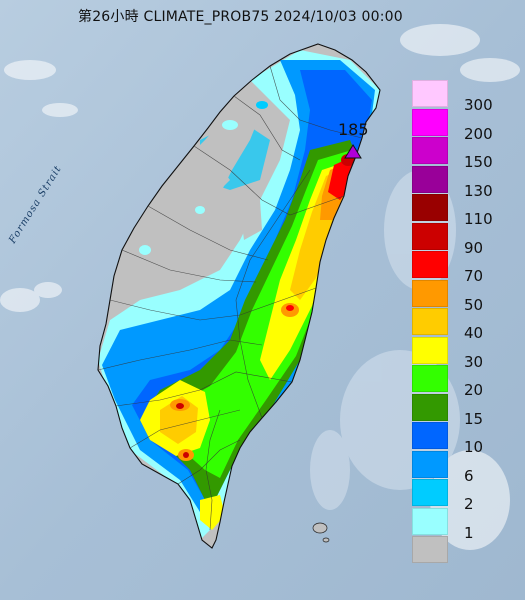 Image resolution: width=525 pixels, height=600 pixels. What do you see at coordinates (474, 418) in the screenshot?
I see `legend-label: 15` at bounding box center [474, 418].